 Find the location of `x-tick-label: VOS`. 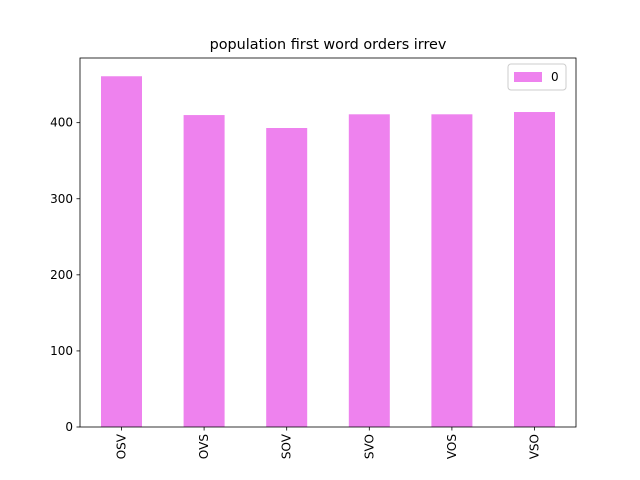

x-tick-label: VOS is located at coordinates (452, 446).